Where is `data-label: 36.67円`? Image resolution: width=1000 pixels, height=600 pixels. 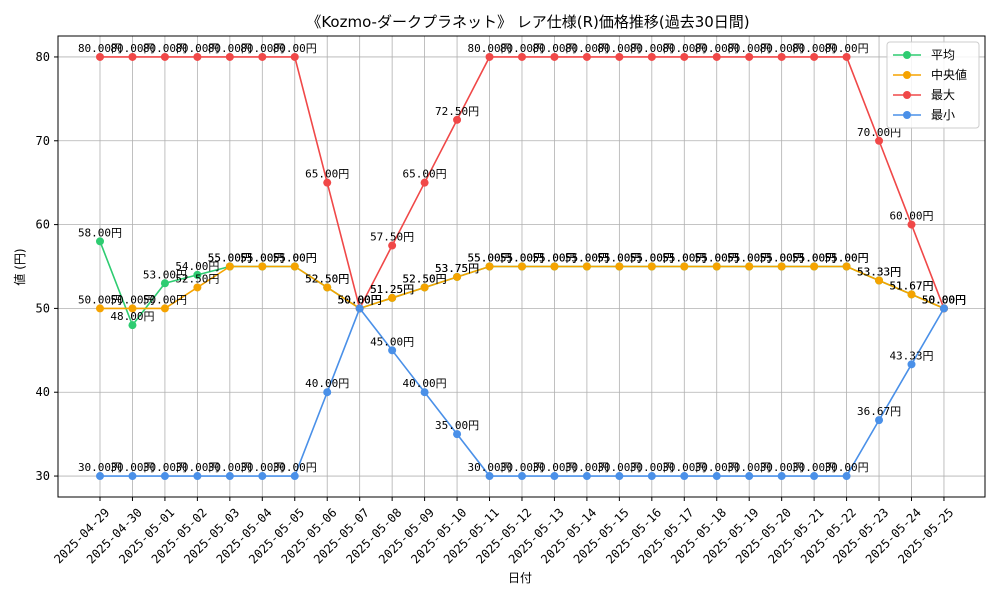
data-label: 36.67円 is located at coordinates (879, 411).